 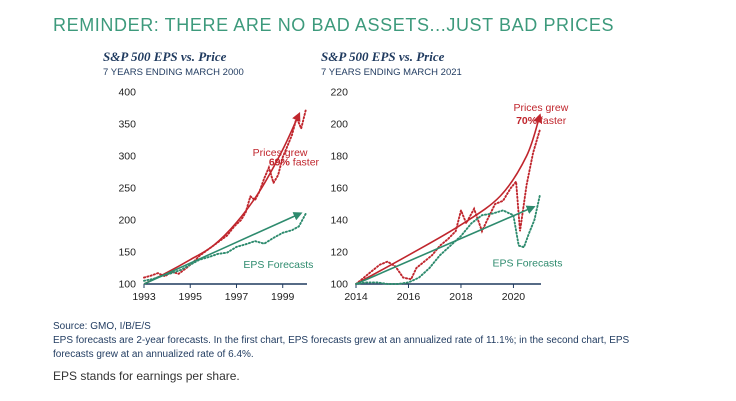 I want to click on chart-subtitle-left: 7 YEARS ENDING MARCH 2000, so click(x=173, y=72).